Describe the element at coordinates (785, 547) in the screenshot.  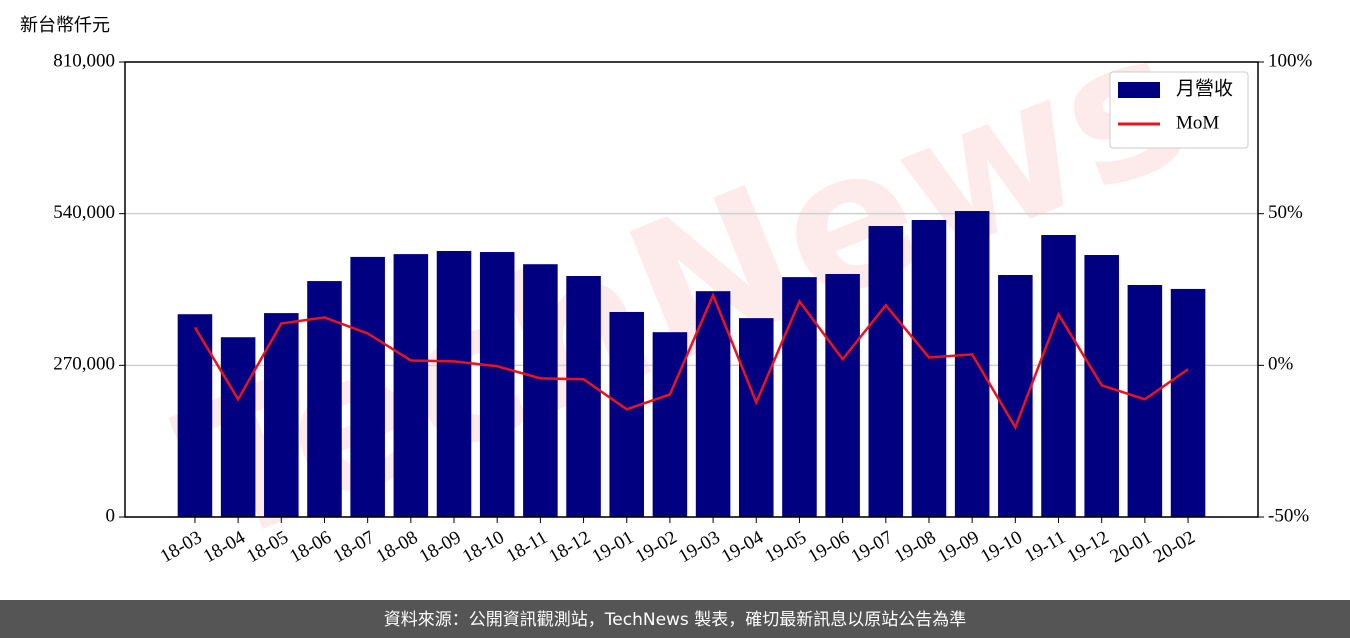
I see `x-tick-label: 19-05` at that location.